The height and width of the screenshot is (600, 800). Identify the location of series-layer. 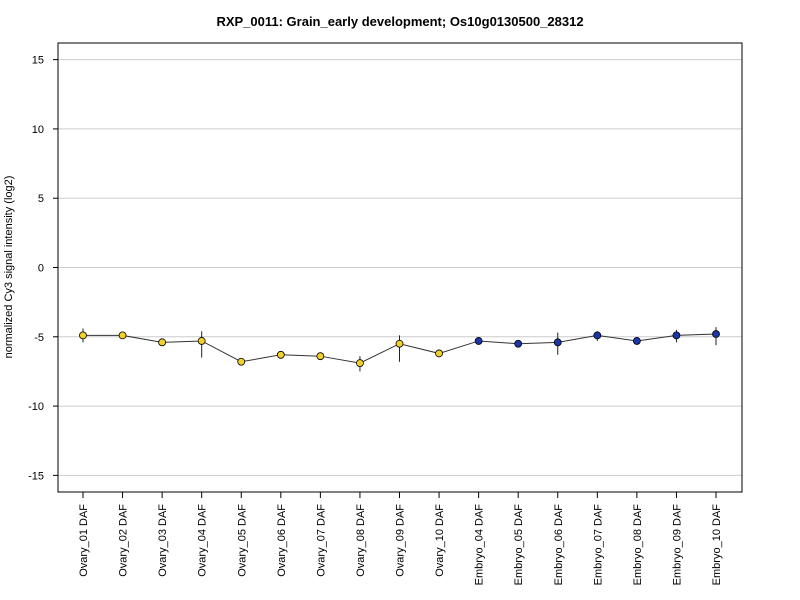
(399, 349).